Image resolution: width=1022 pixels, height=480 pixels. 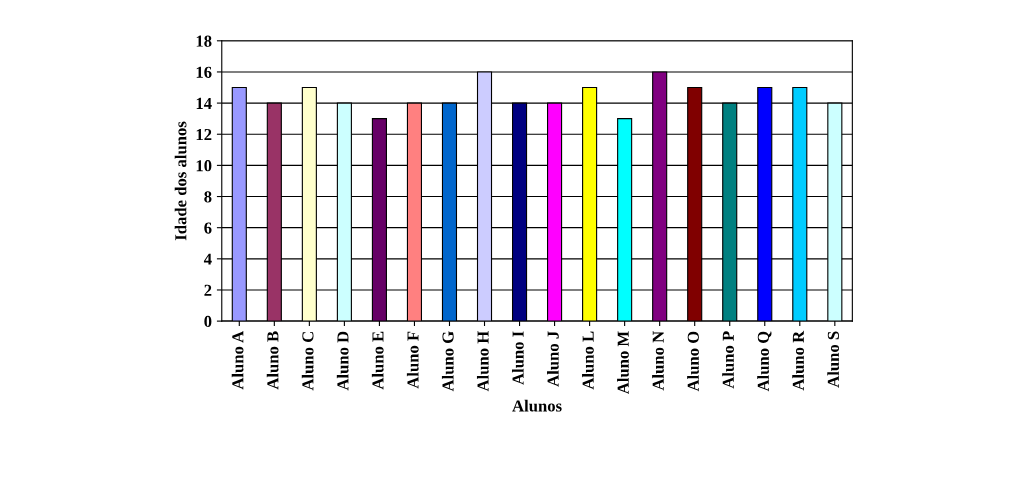 I want to click on x-tick-label: Aluno G, so click(x=447, y=361).